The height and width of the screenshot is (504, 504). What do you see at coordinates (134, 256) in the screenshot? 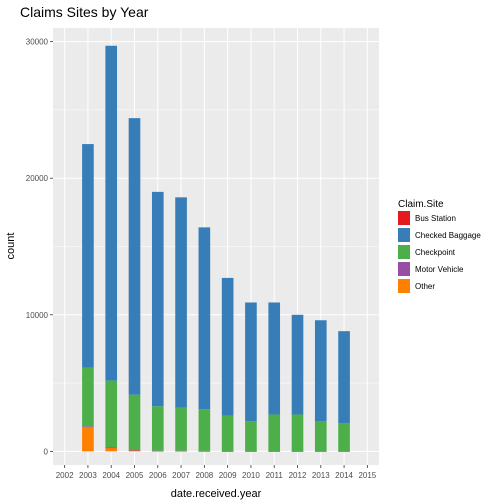
I see `bar-checked-baggage-2005` at bounding box center [134, 256].